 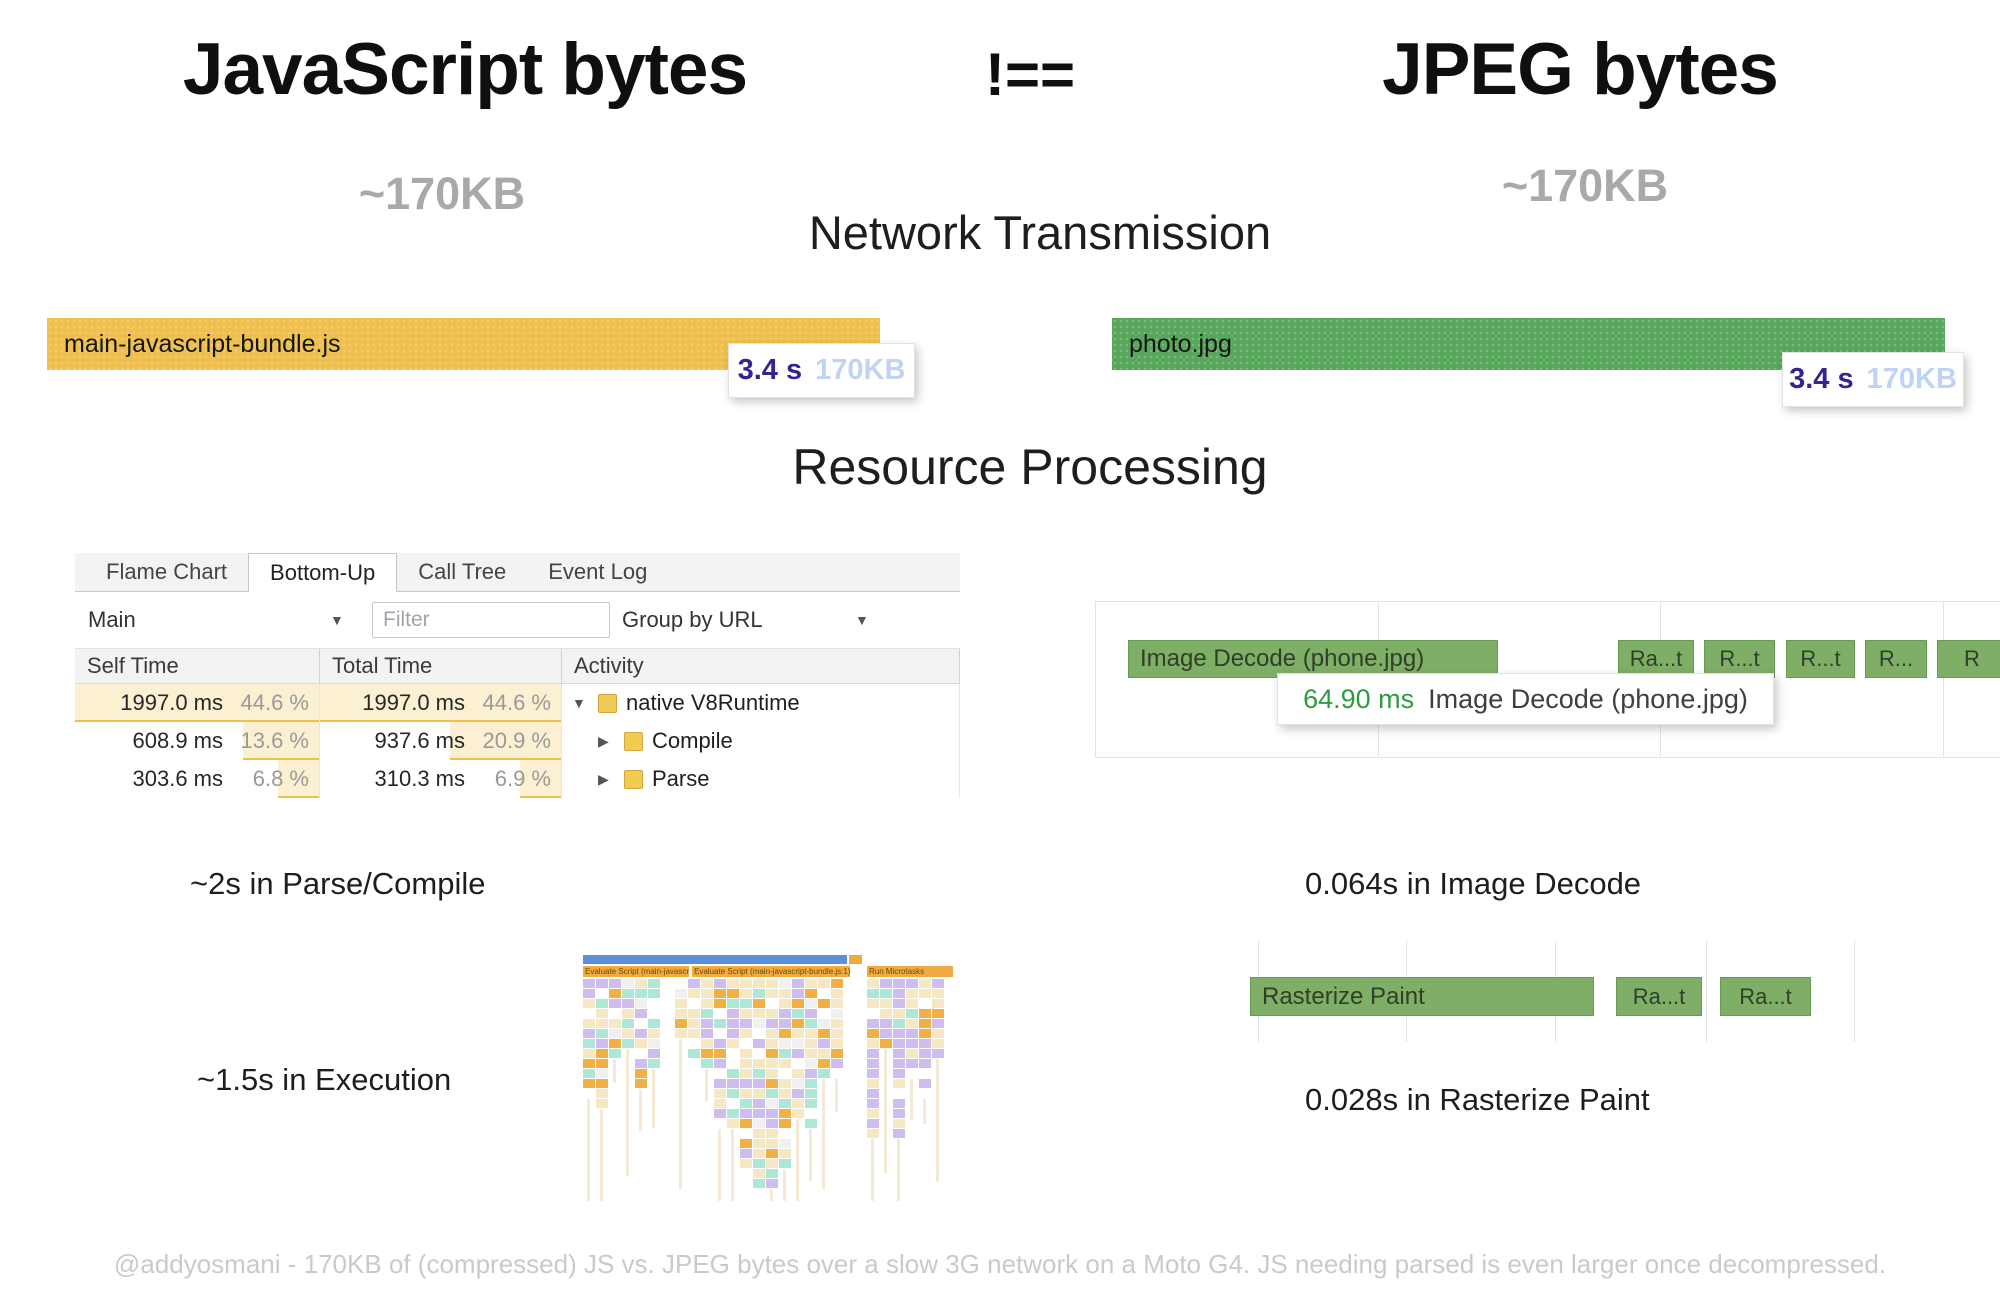 I want to click on tab-bottom-up: Bottom-Up, so click(x=323, y=572).